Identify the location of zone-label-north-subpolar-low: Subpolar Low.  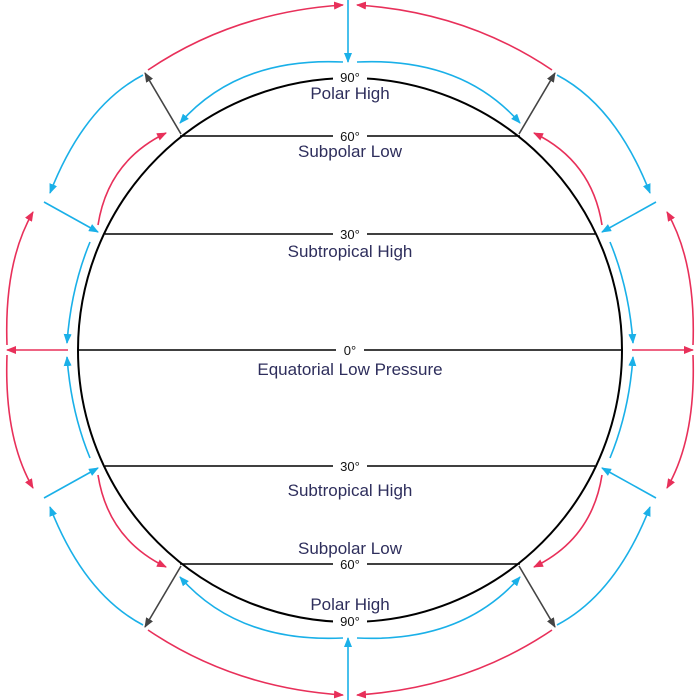
(350, 151).